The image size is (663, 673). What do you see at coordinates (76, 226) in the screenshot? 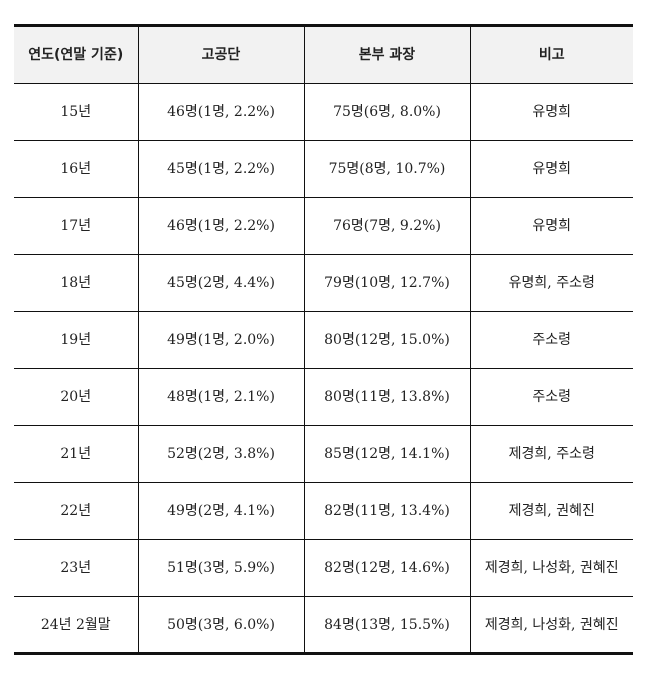
I see `year-cell: 17년` at bounding box center [76, 226].